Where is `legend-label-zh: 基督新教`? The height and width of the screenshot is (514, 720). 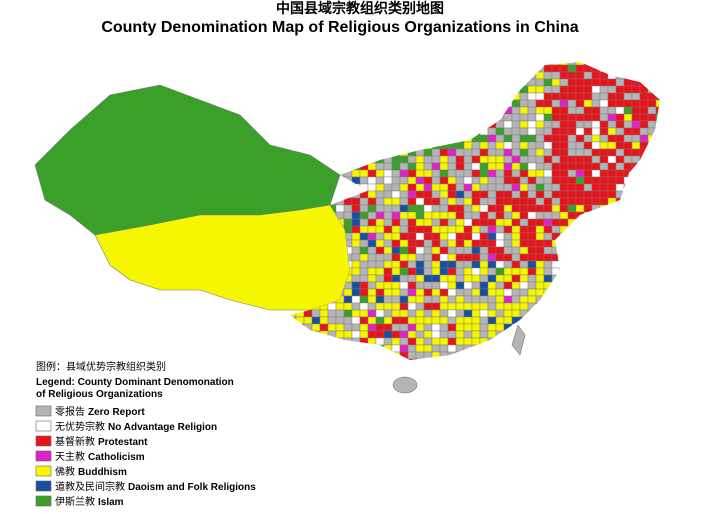 legend-label-zh: 基督新教 is located at coordinates (75, 441).